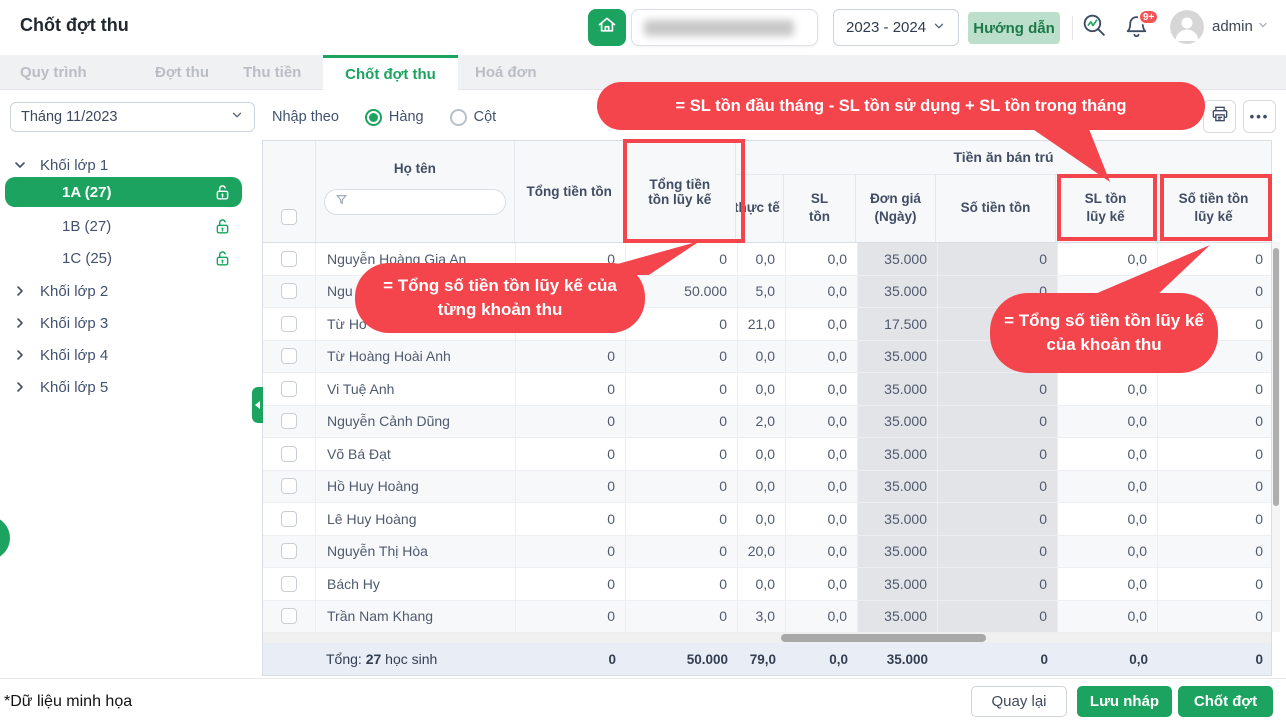 This screenshot has width=1286, height=726. What do you see at coordinates (1259, 116) in the screenshot?
I see `more-options-button: •••` at bounding box center [1259, 116].